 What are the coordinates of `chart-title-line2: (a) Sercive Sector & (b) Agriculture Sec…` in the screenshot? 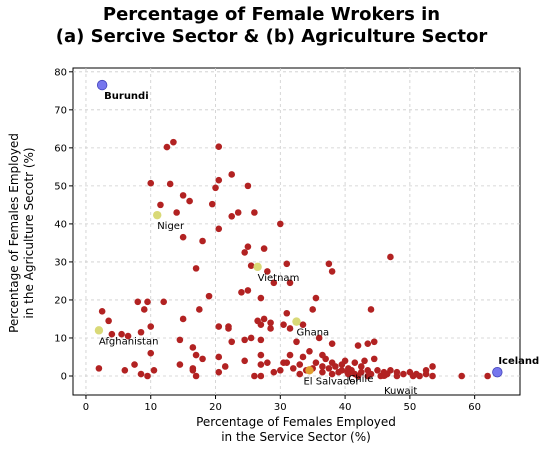 It's located at (271, 36).